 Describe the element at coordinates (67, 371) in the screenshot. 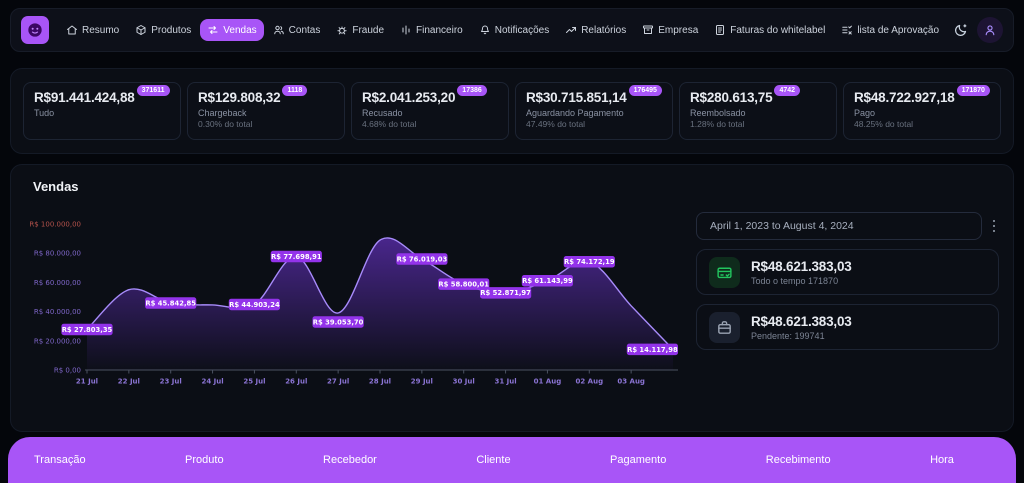

I see `svg-text: R$ 0,00` at that location.